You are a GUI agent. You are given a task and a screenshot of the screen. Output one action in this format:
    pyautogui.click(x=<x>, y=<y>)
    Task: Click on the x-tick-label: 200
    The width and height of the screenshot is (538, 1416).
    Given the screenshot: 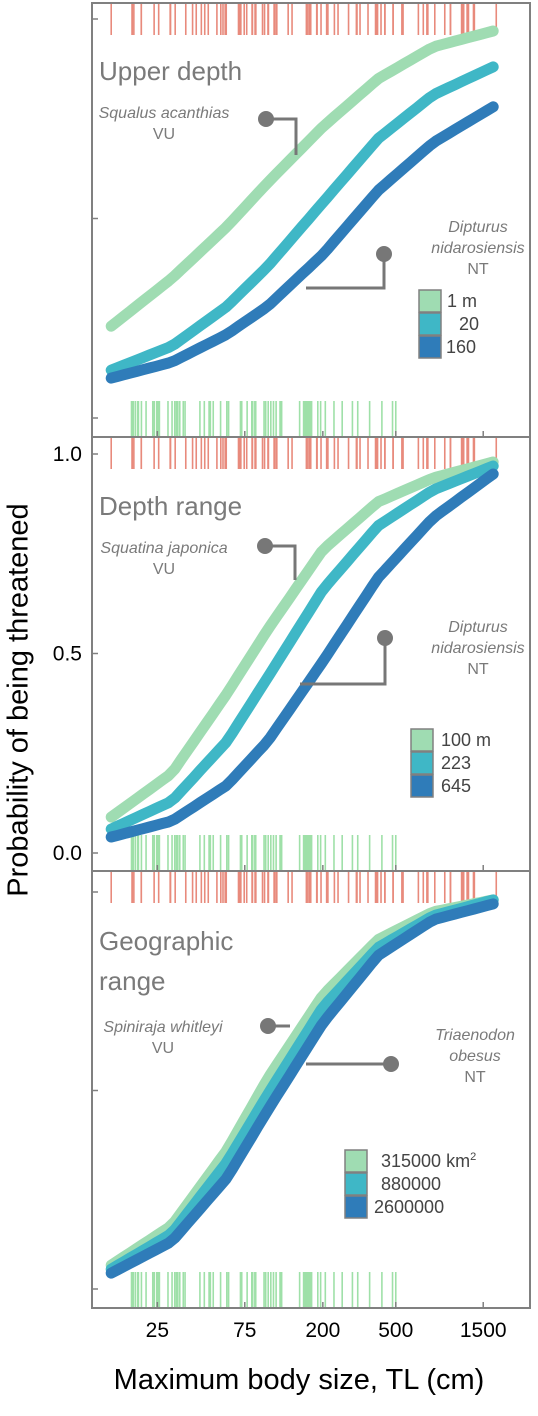 What is the action you would take?
    pyautogui.click(x=322, y=1330)
    